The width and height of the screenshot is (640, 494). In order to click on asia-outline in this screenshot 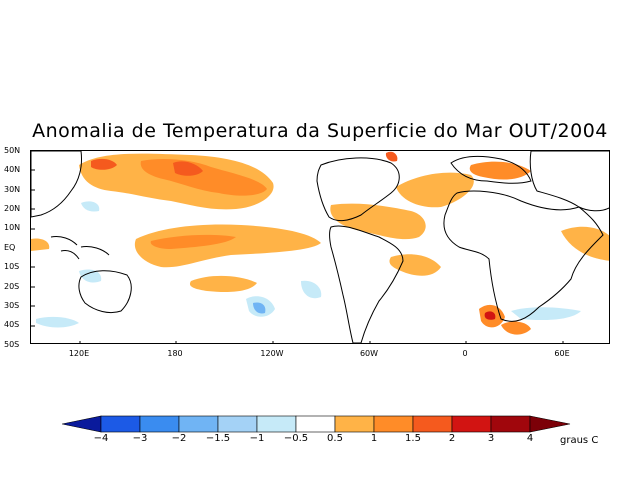, I will do `click(320, 184)`.